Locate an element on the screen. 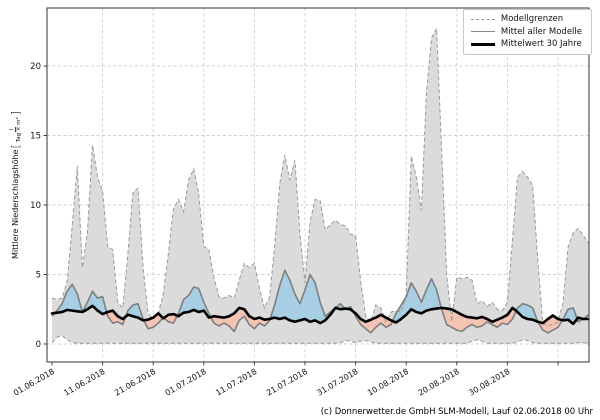 The height and width of the screenshot is (420, 600). model-min-line is located at coordinates (320, 339).